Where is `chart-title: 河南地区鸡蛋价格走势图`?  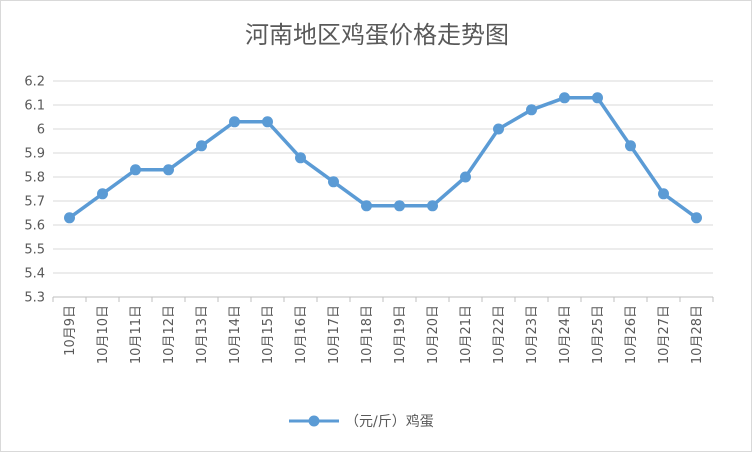 chart-title: 河南地区鸡蛋价格走势图 is located at coordinates (377, 35).